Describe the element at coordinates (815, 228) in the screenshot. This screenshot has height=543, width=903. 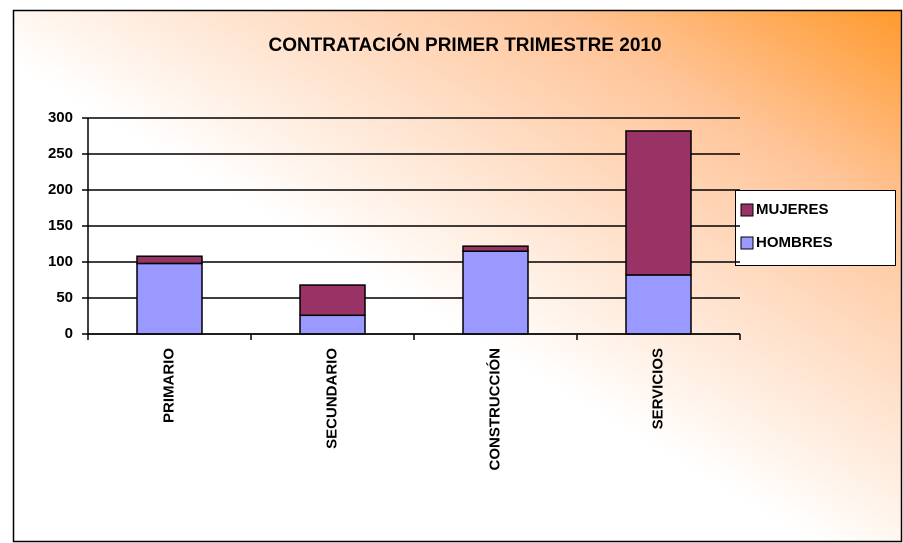
I see `legend` at that location.